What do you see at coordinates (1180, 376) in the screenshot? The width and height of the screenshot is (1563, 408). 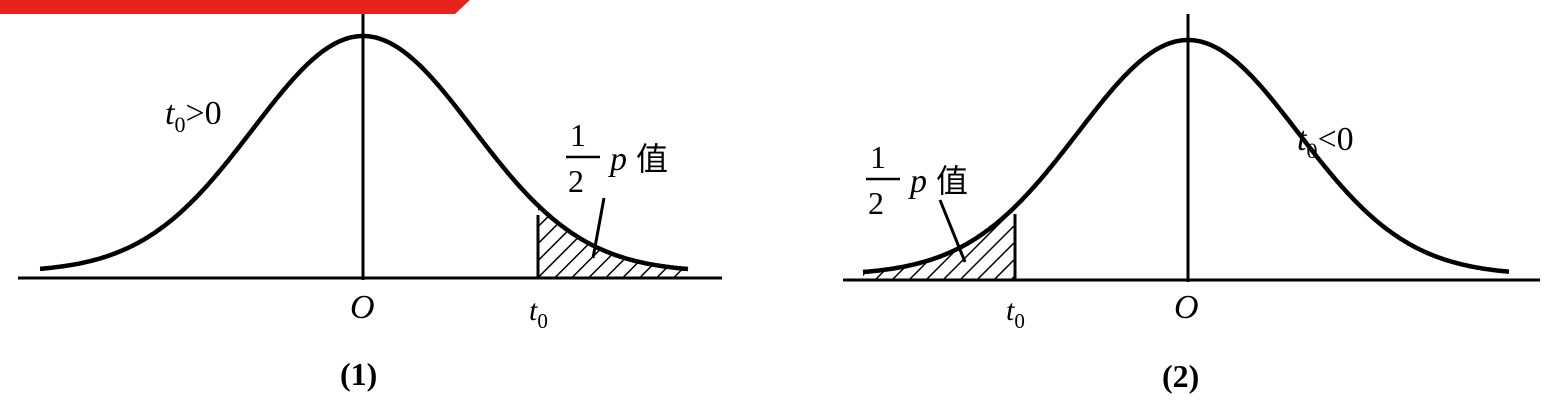 I see `caption: (2)` at bounding box center [1180, 376].